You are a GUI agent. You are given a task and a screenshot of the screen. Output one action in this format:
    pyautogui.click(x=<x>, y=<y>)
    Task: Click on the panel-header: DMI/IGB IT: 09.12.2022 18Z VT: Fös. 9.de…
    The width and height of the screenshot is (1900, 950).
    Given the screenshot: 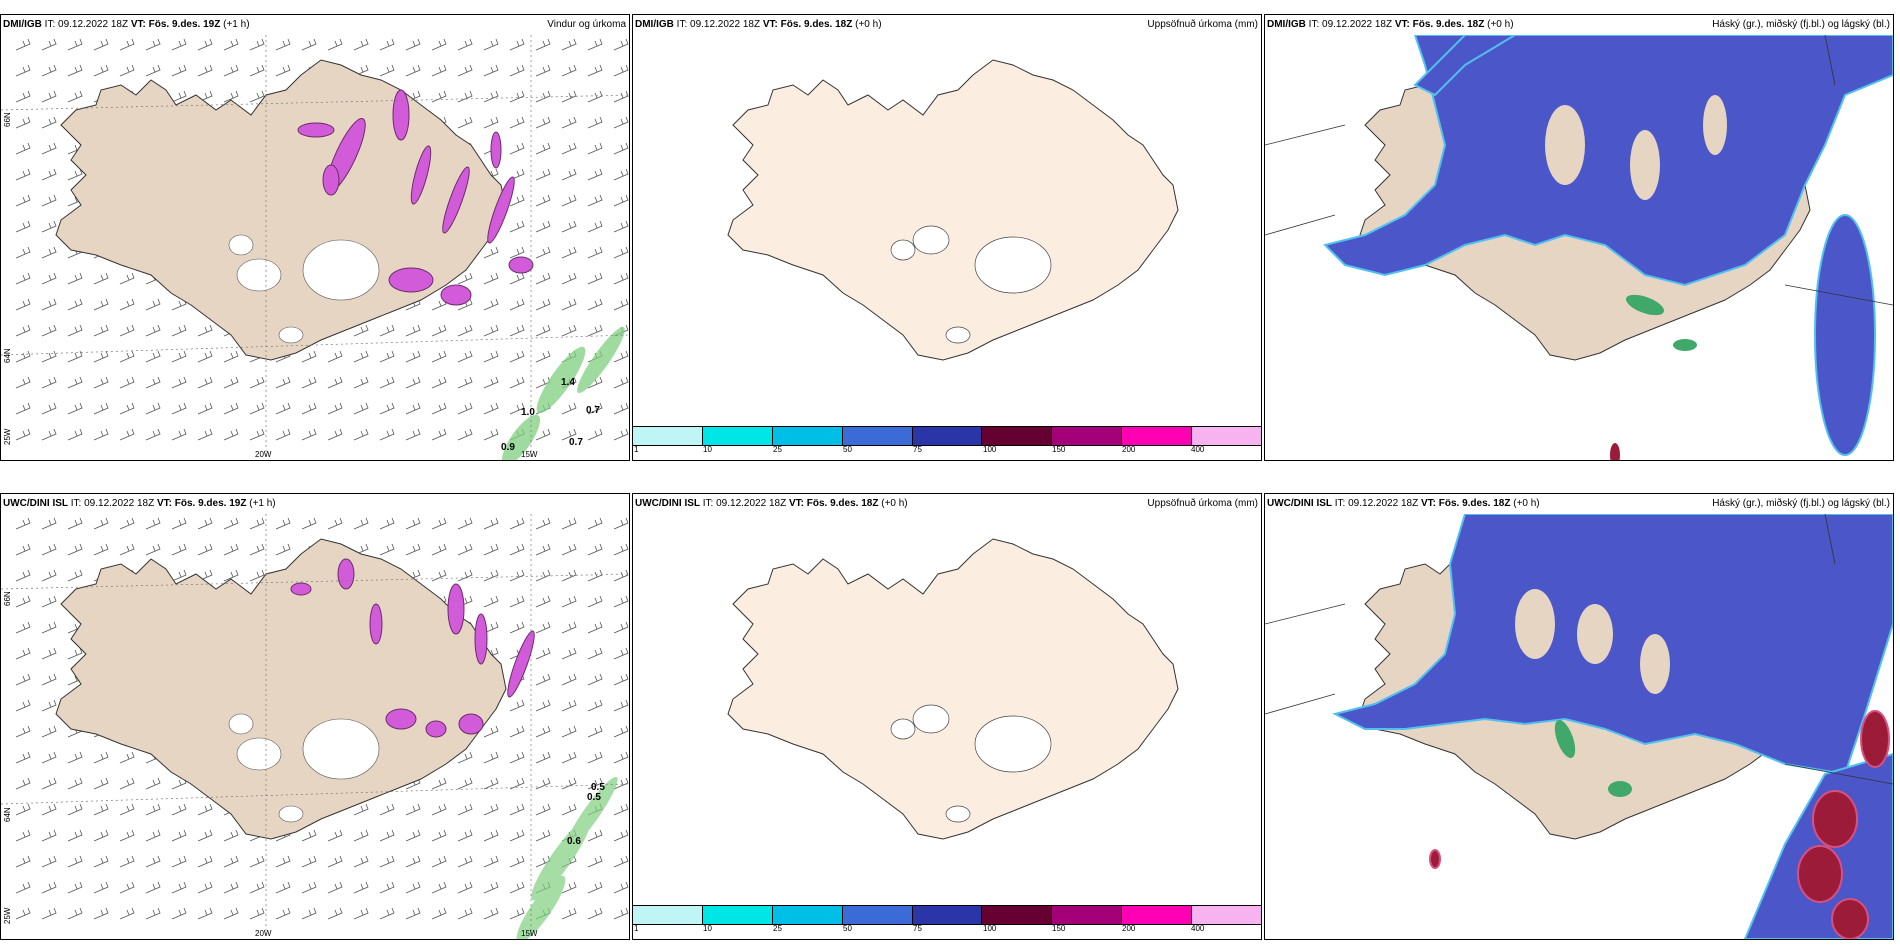 What is the action you would take?
    pyautogui.click(x=315, y=24)
    